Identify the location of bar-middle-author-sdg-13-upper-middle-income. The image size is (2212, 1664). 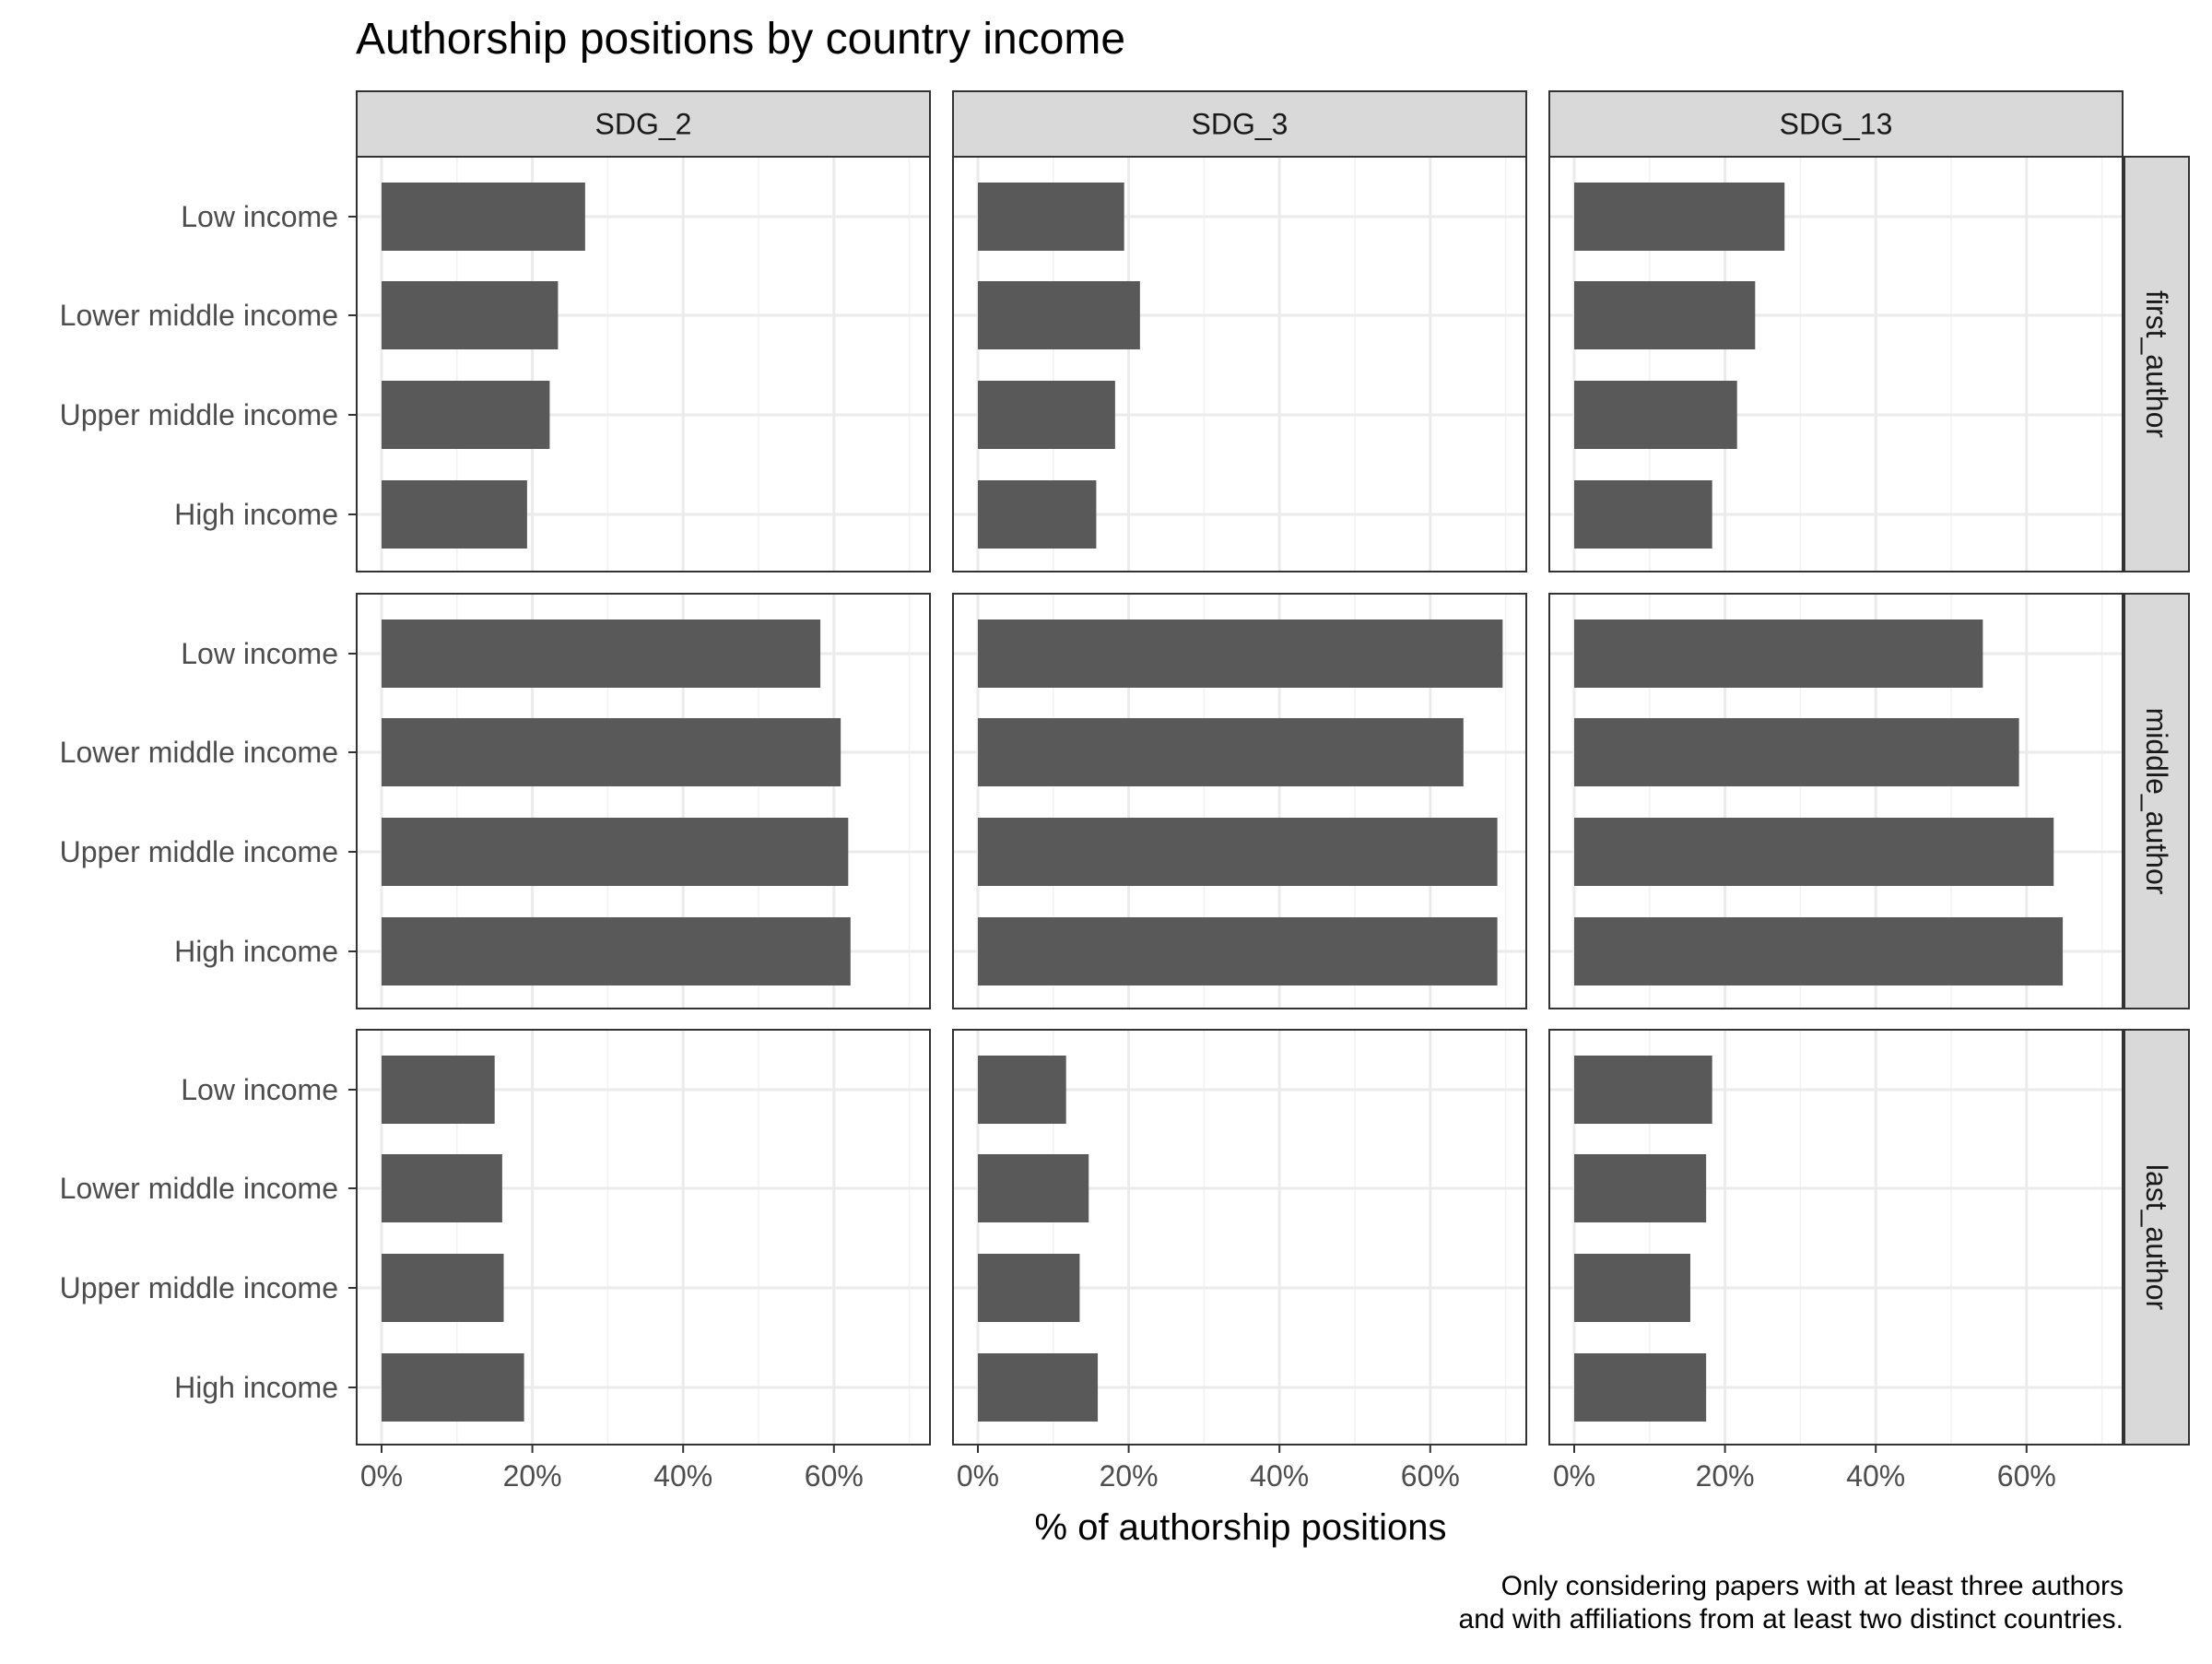
(1814, 852).